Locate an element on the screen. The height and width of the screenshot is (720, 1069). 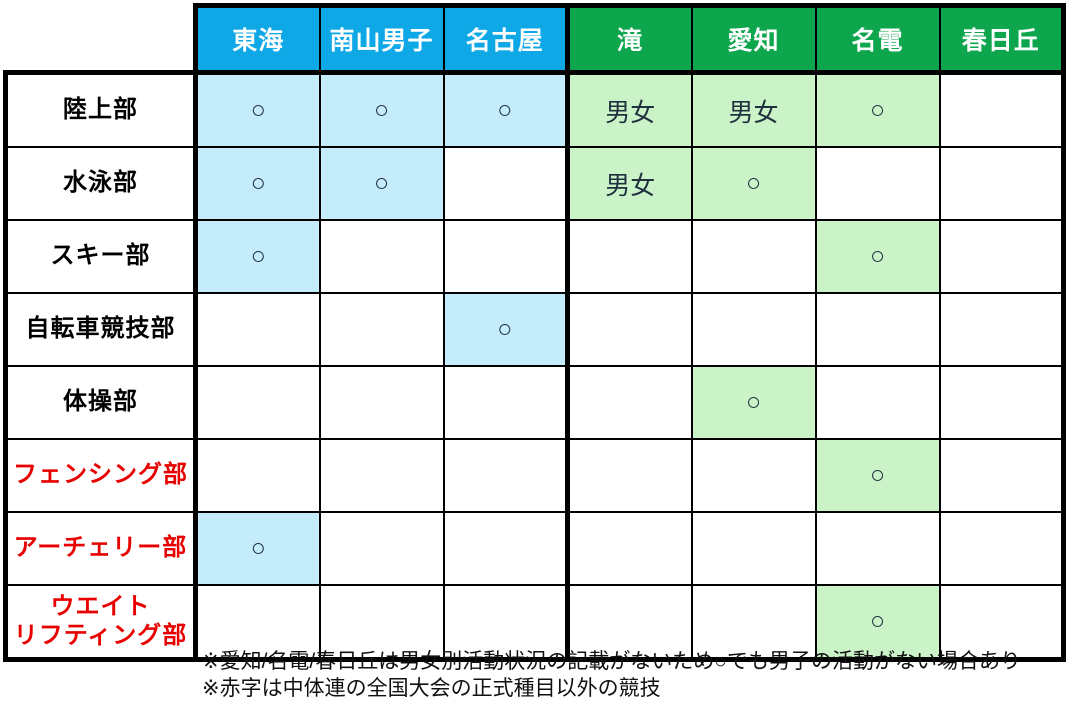
table-row-fencing: フェンシング部 ○ is located at coordinates (534, 475).